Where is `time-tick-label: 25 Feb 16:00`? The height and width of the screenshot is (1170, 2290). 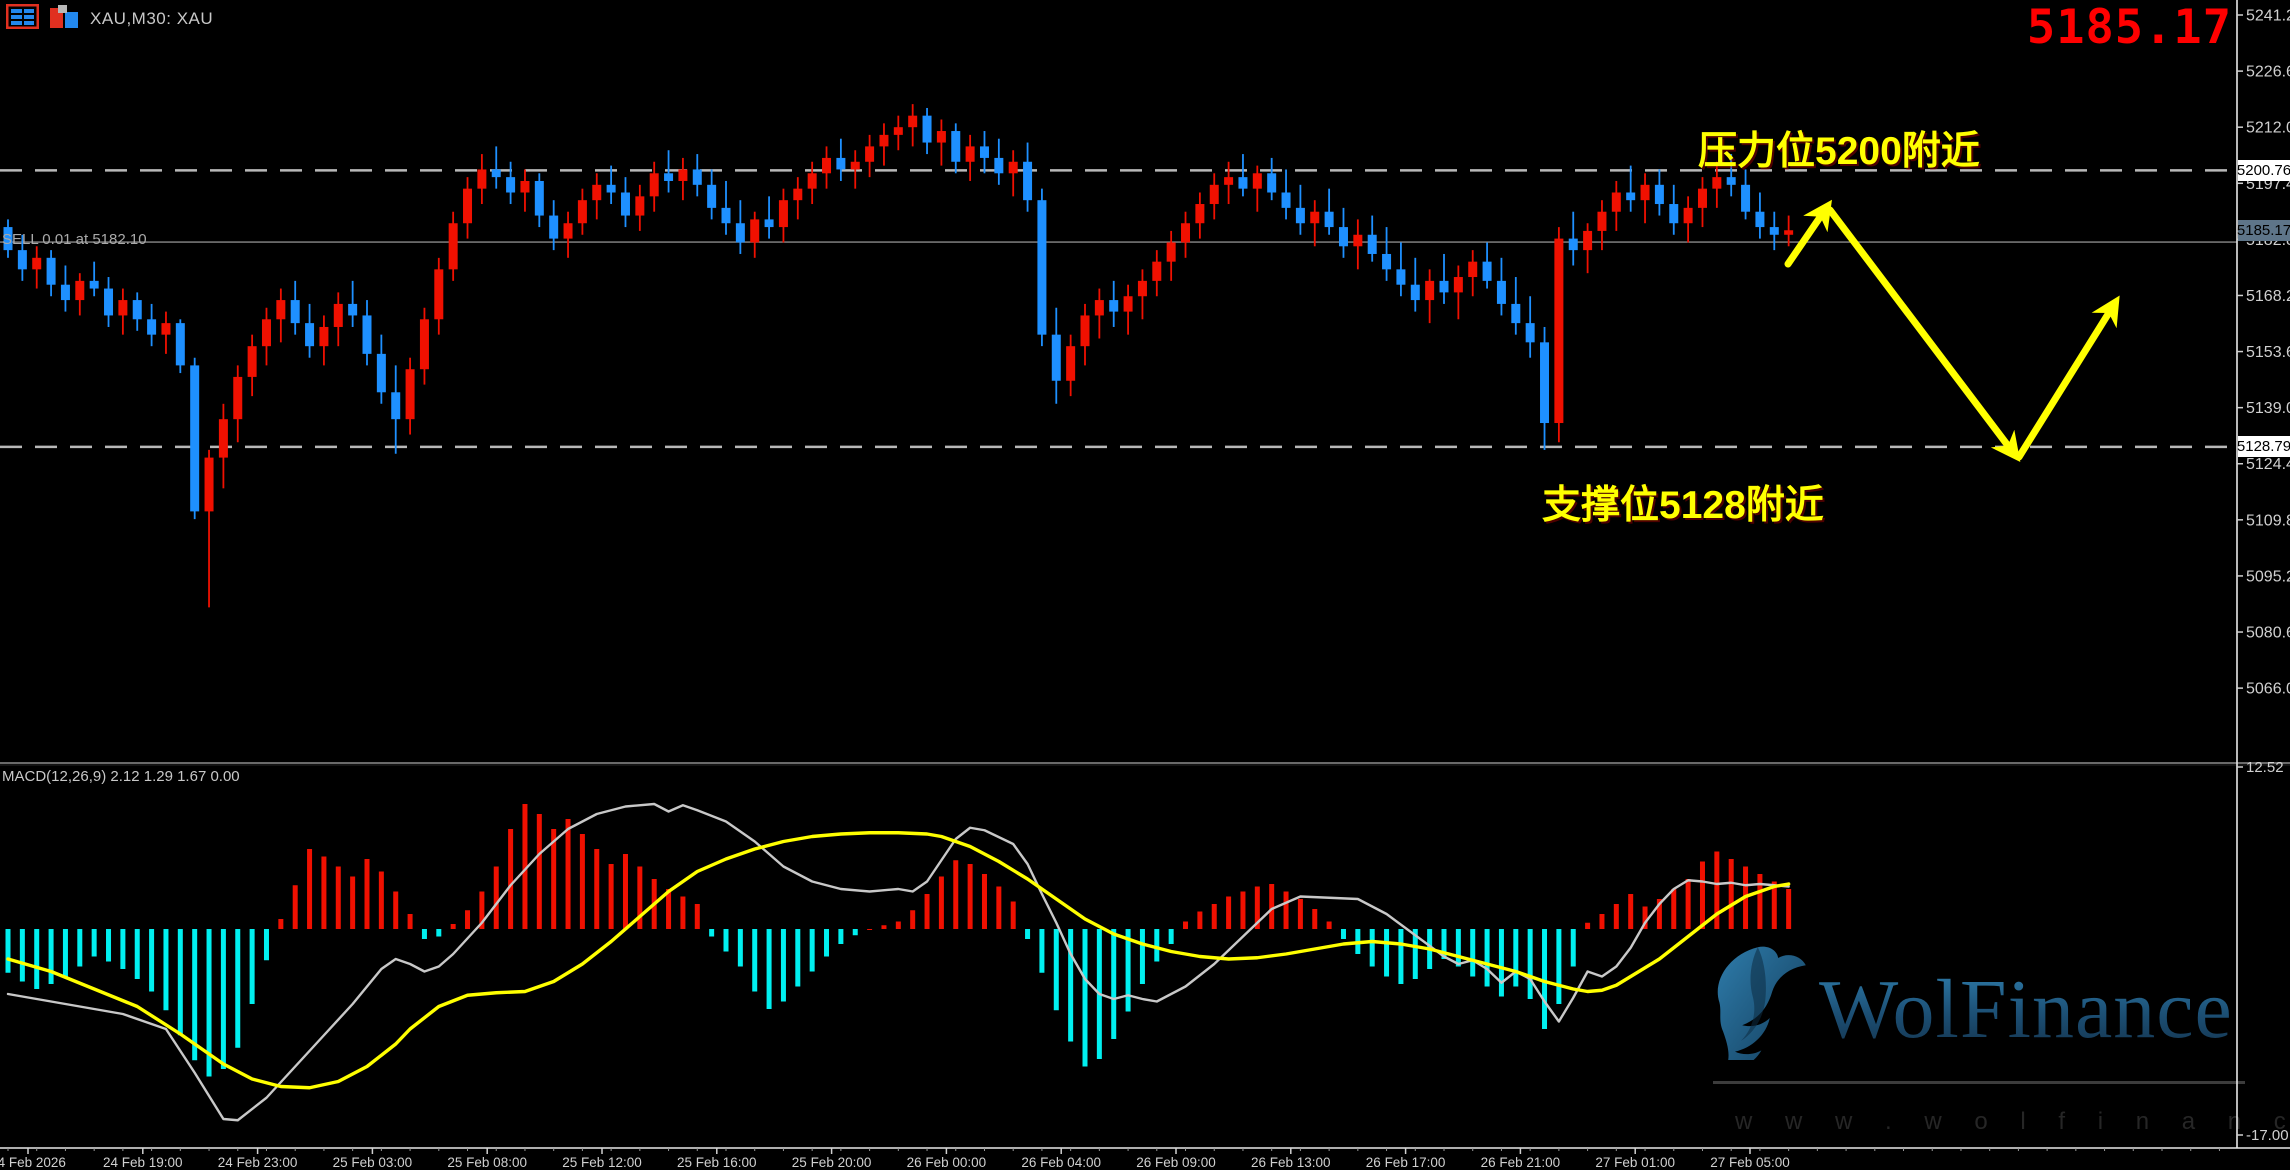
time-tick-label: 25 Feb 16:00 is located at coordinates (717, 1162).